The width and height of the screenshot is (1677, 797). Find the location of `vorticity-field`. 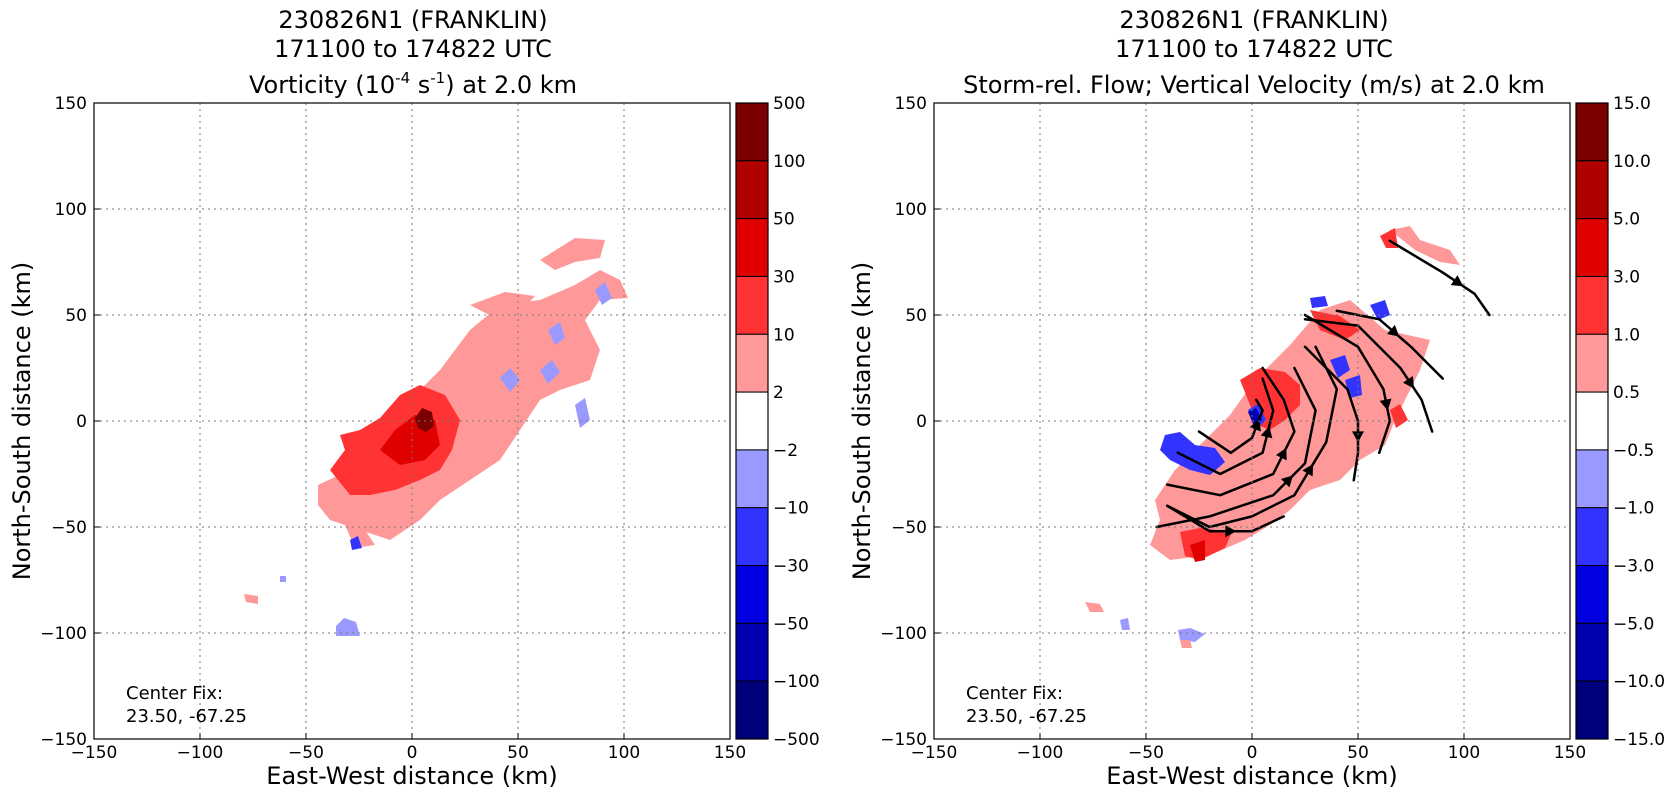

vorticity-field is located at coordinates (436, 437).